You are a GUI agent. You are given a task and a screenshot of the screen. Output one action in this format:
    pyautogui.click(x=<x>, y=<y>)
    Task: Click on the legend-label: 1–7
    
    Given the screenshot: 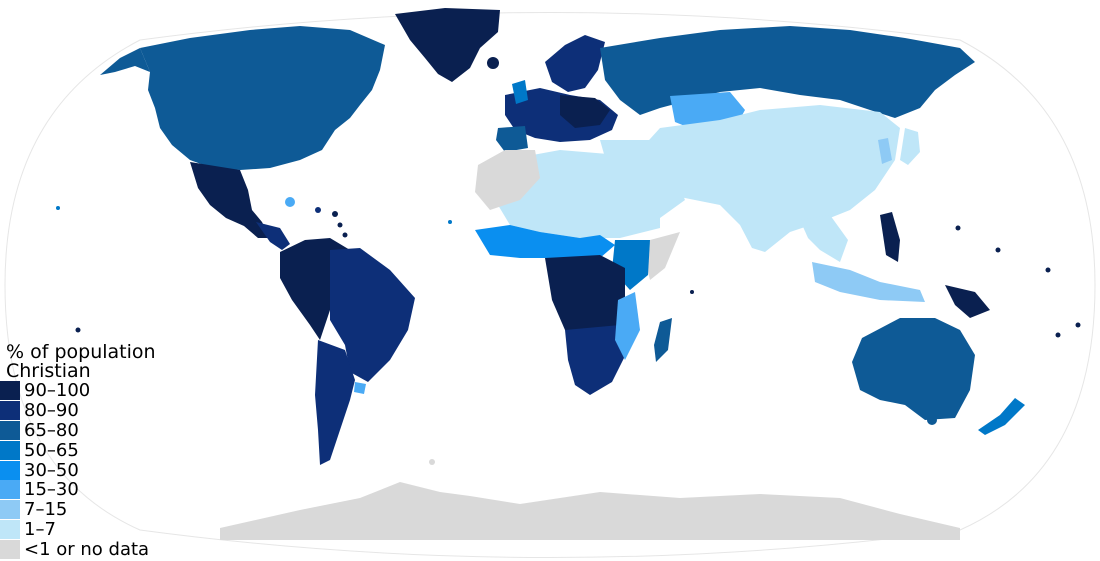 What is the action you would take?
    pyautogui.click(x=40, y=529)
    